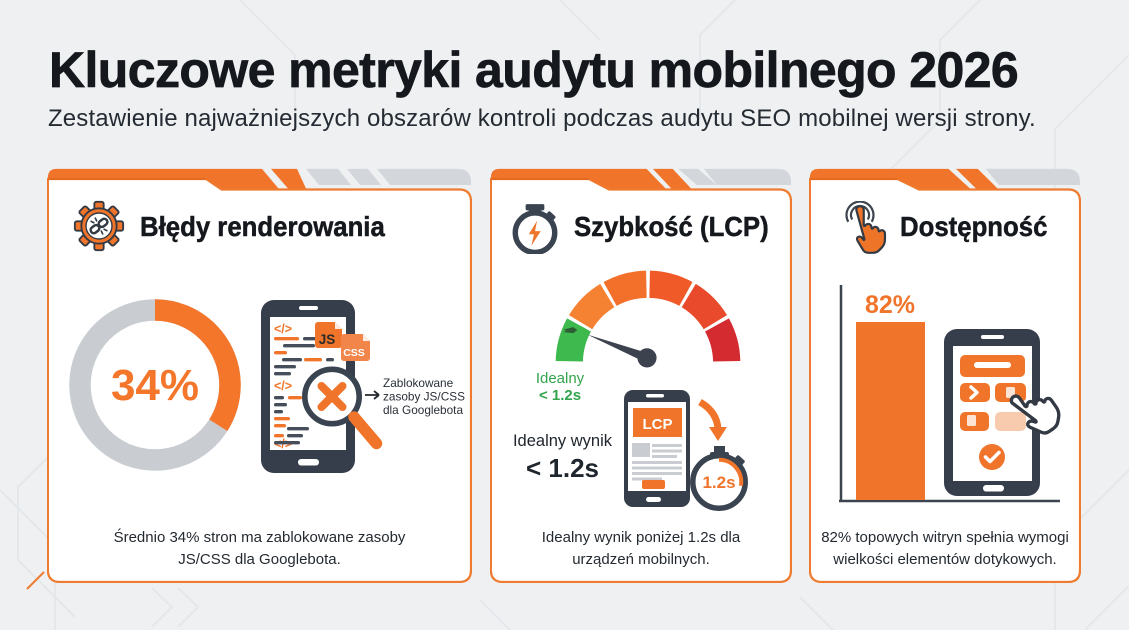  What do you see at coordinates (354, 353) in the screenshot?
I see `svg-text: CSS` at bounding box center [354, 353].